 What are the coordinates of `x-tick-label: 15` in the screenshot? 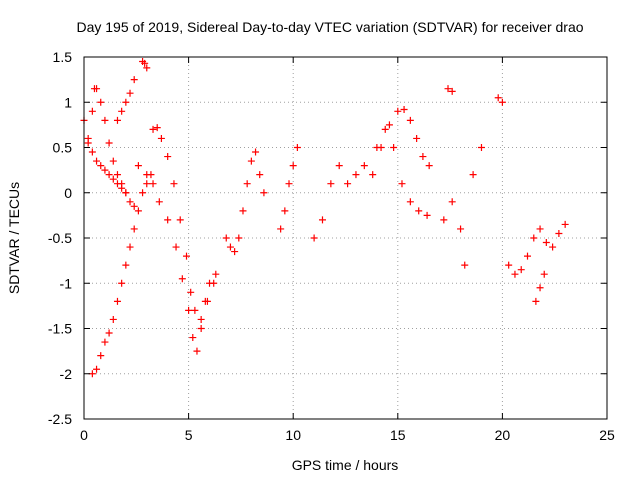 It's located at (398, 435).